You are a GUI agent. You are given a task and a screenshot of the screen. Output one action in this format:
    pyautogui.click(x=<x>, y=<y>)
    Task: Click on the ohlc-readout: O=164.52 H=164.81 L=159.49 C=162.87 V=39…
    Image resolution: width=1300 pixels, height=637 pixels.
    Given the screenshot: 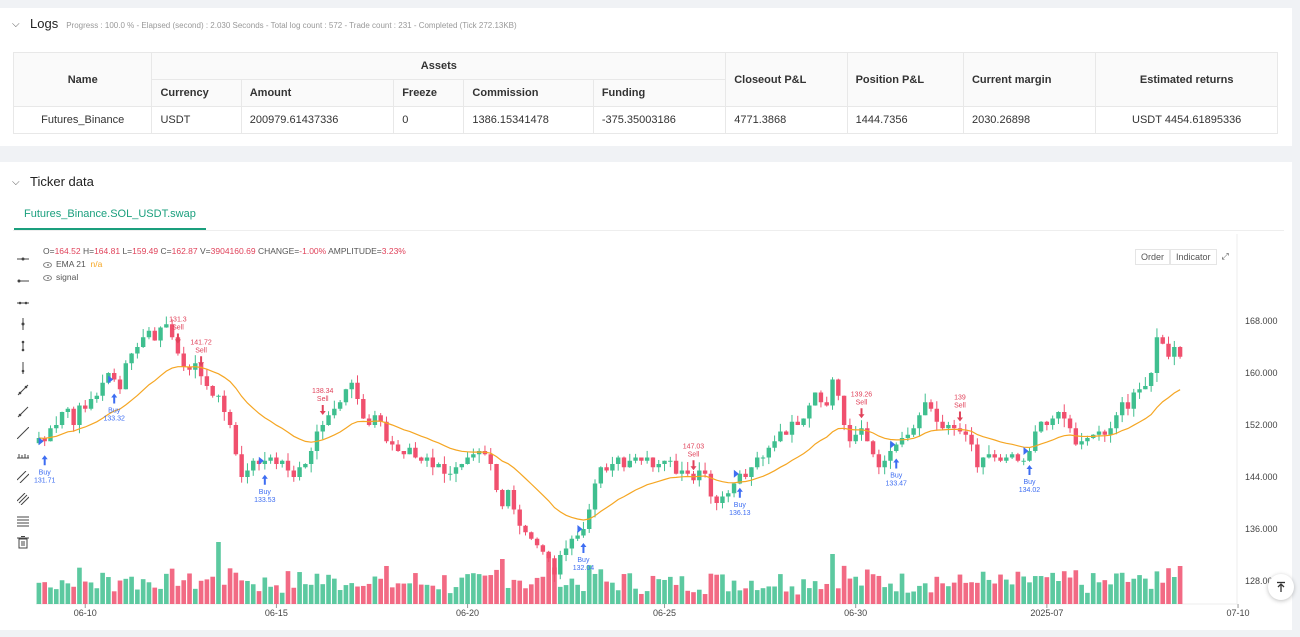 What is the action you would take?
    pyautogui.click(x=224, y=251)
    